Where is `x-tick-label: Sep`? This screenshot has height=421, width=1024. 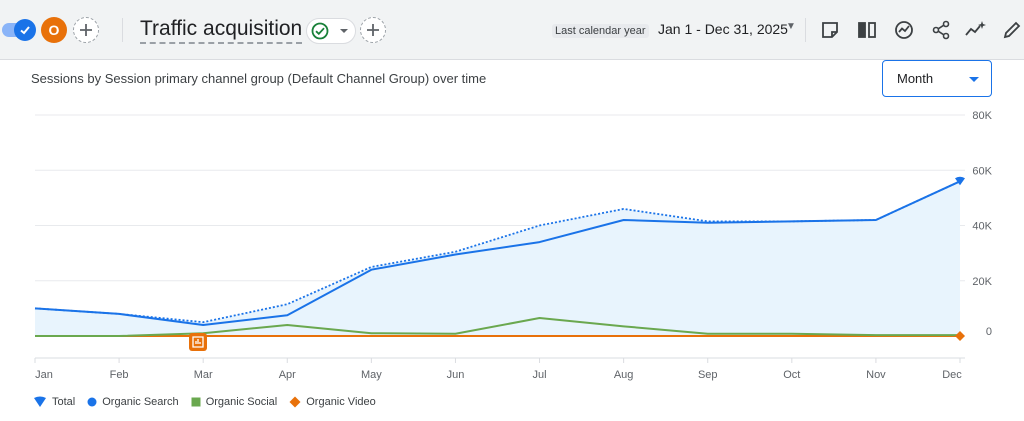
x-tick-label: Sep is located at coordinates (708, 375).